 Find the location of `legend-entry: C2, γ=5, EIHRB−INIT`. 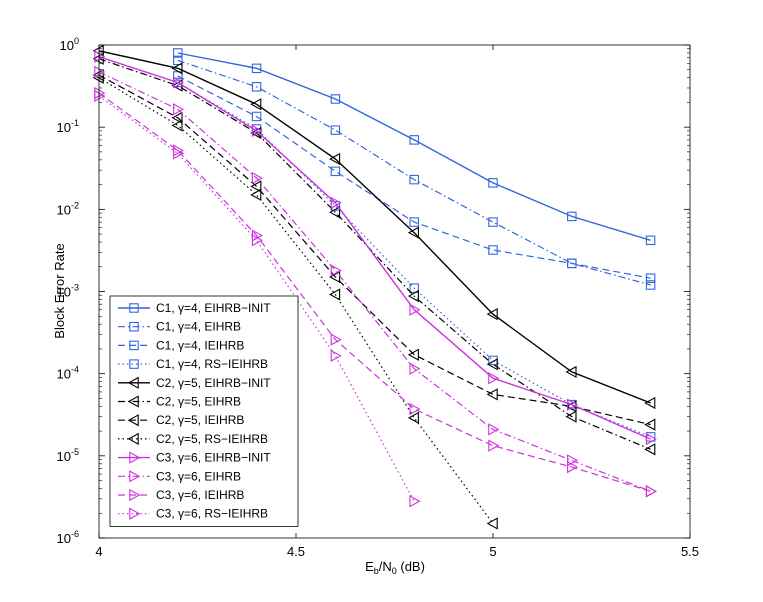

legend-entry: C2, γ=5, EIHRB−INIT is located at coordinates (194, 383).